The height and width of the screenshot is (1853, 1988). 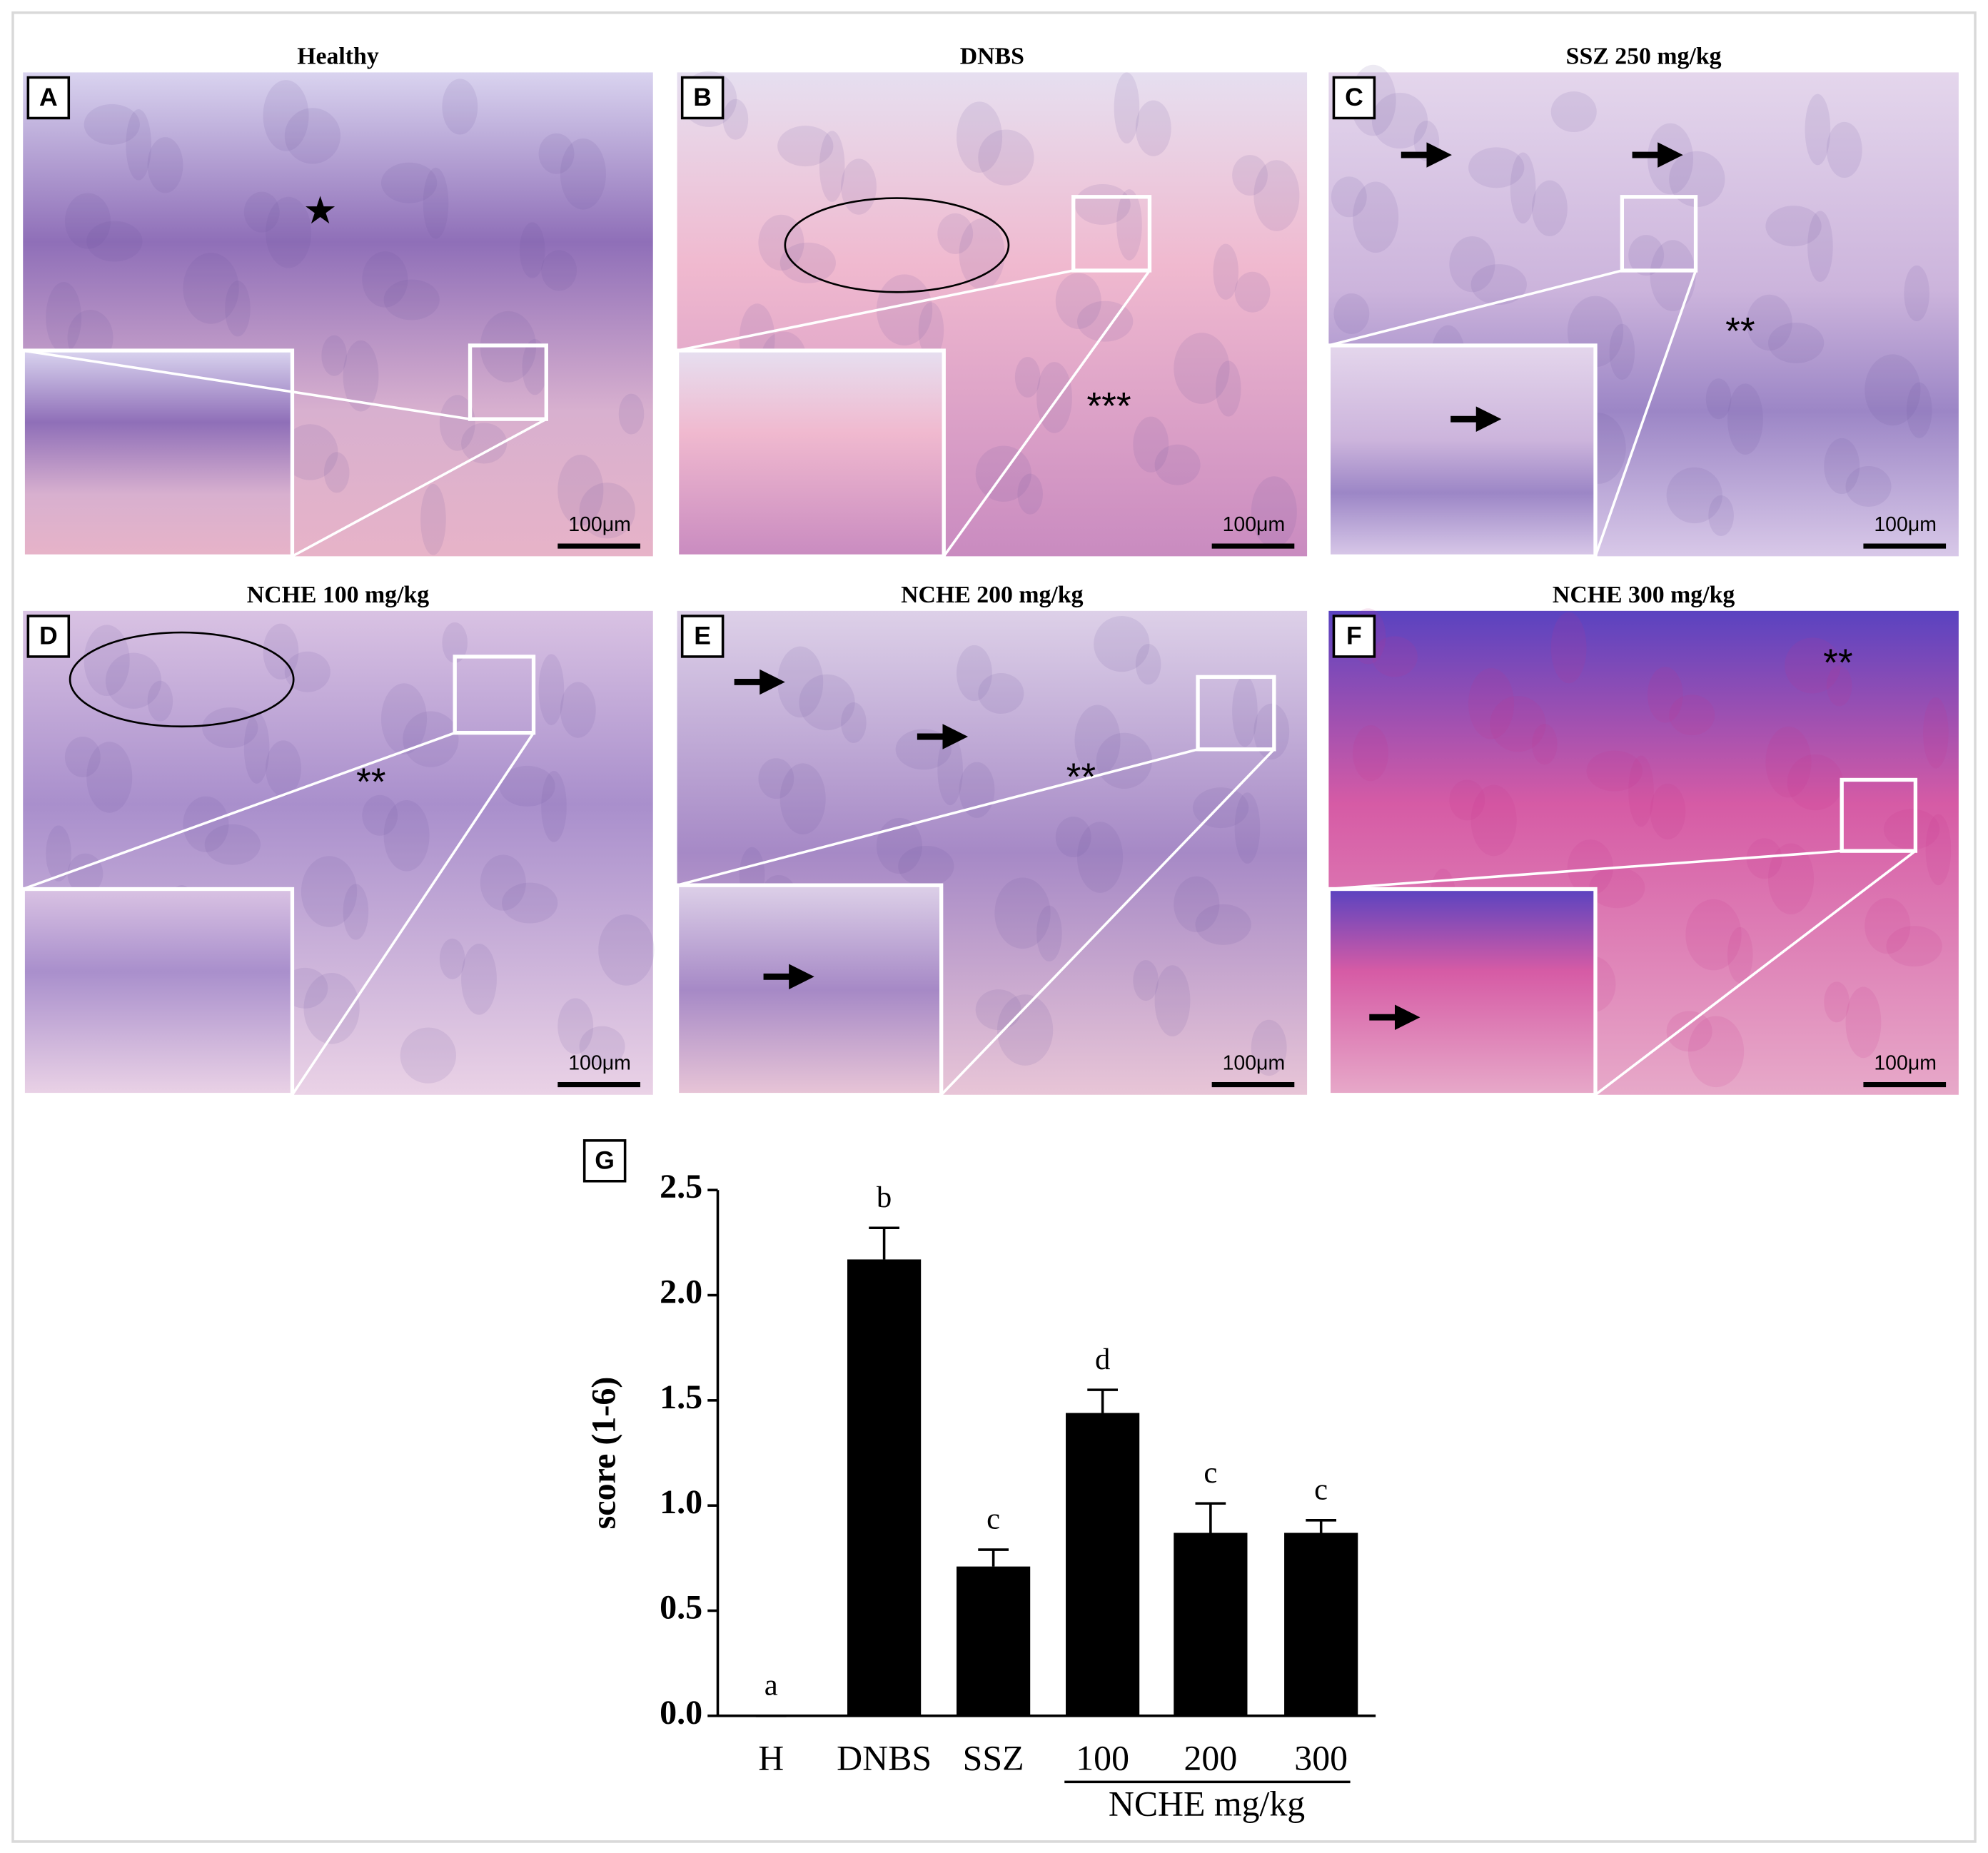 What do you see at coordinates (1211, 1757) in the screenshot?
I see `x-tick-label: 200` at bounding box center [1211, 1757].